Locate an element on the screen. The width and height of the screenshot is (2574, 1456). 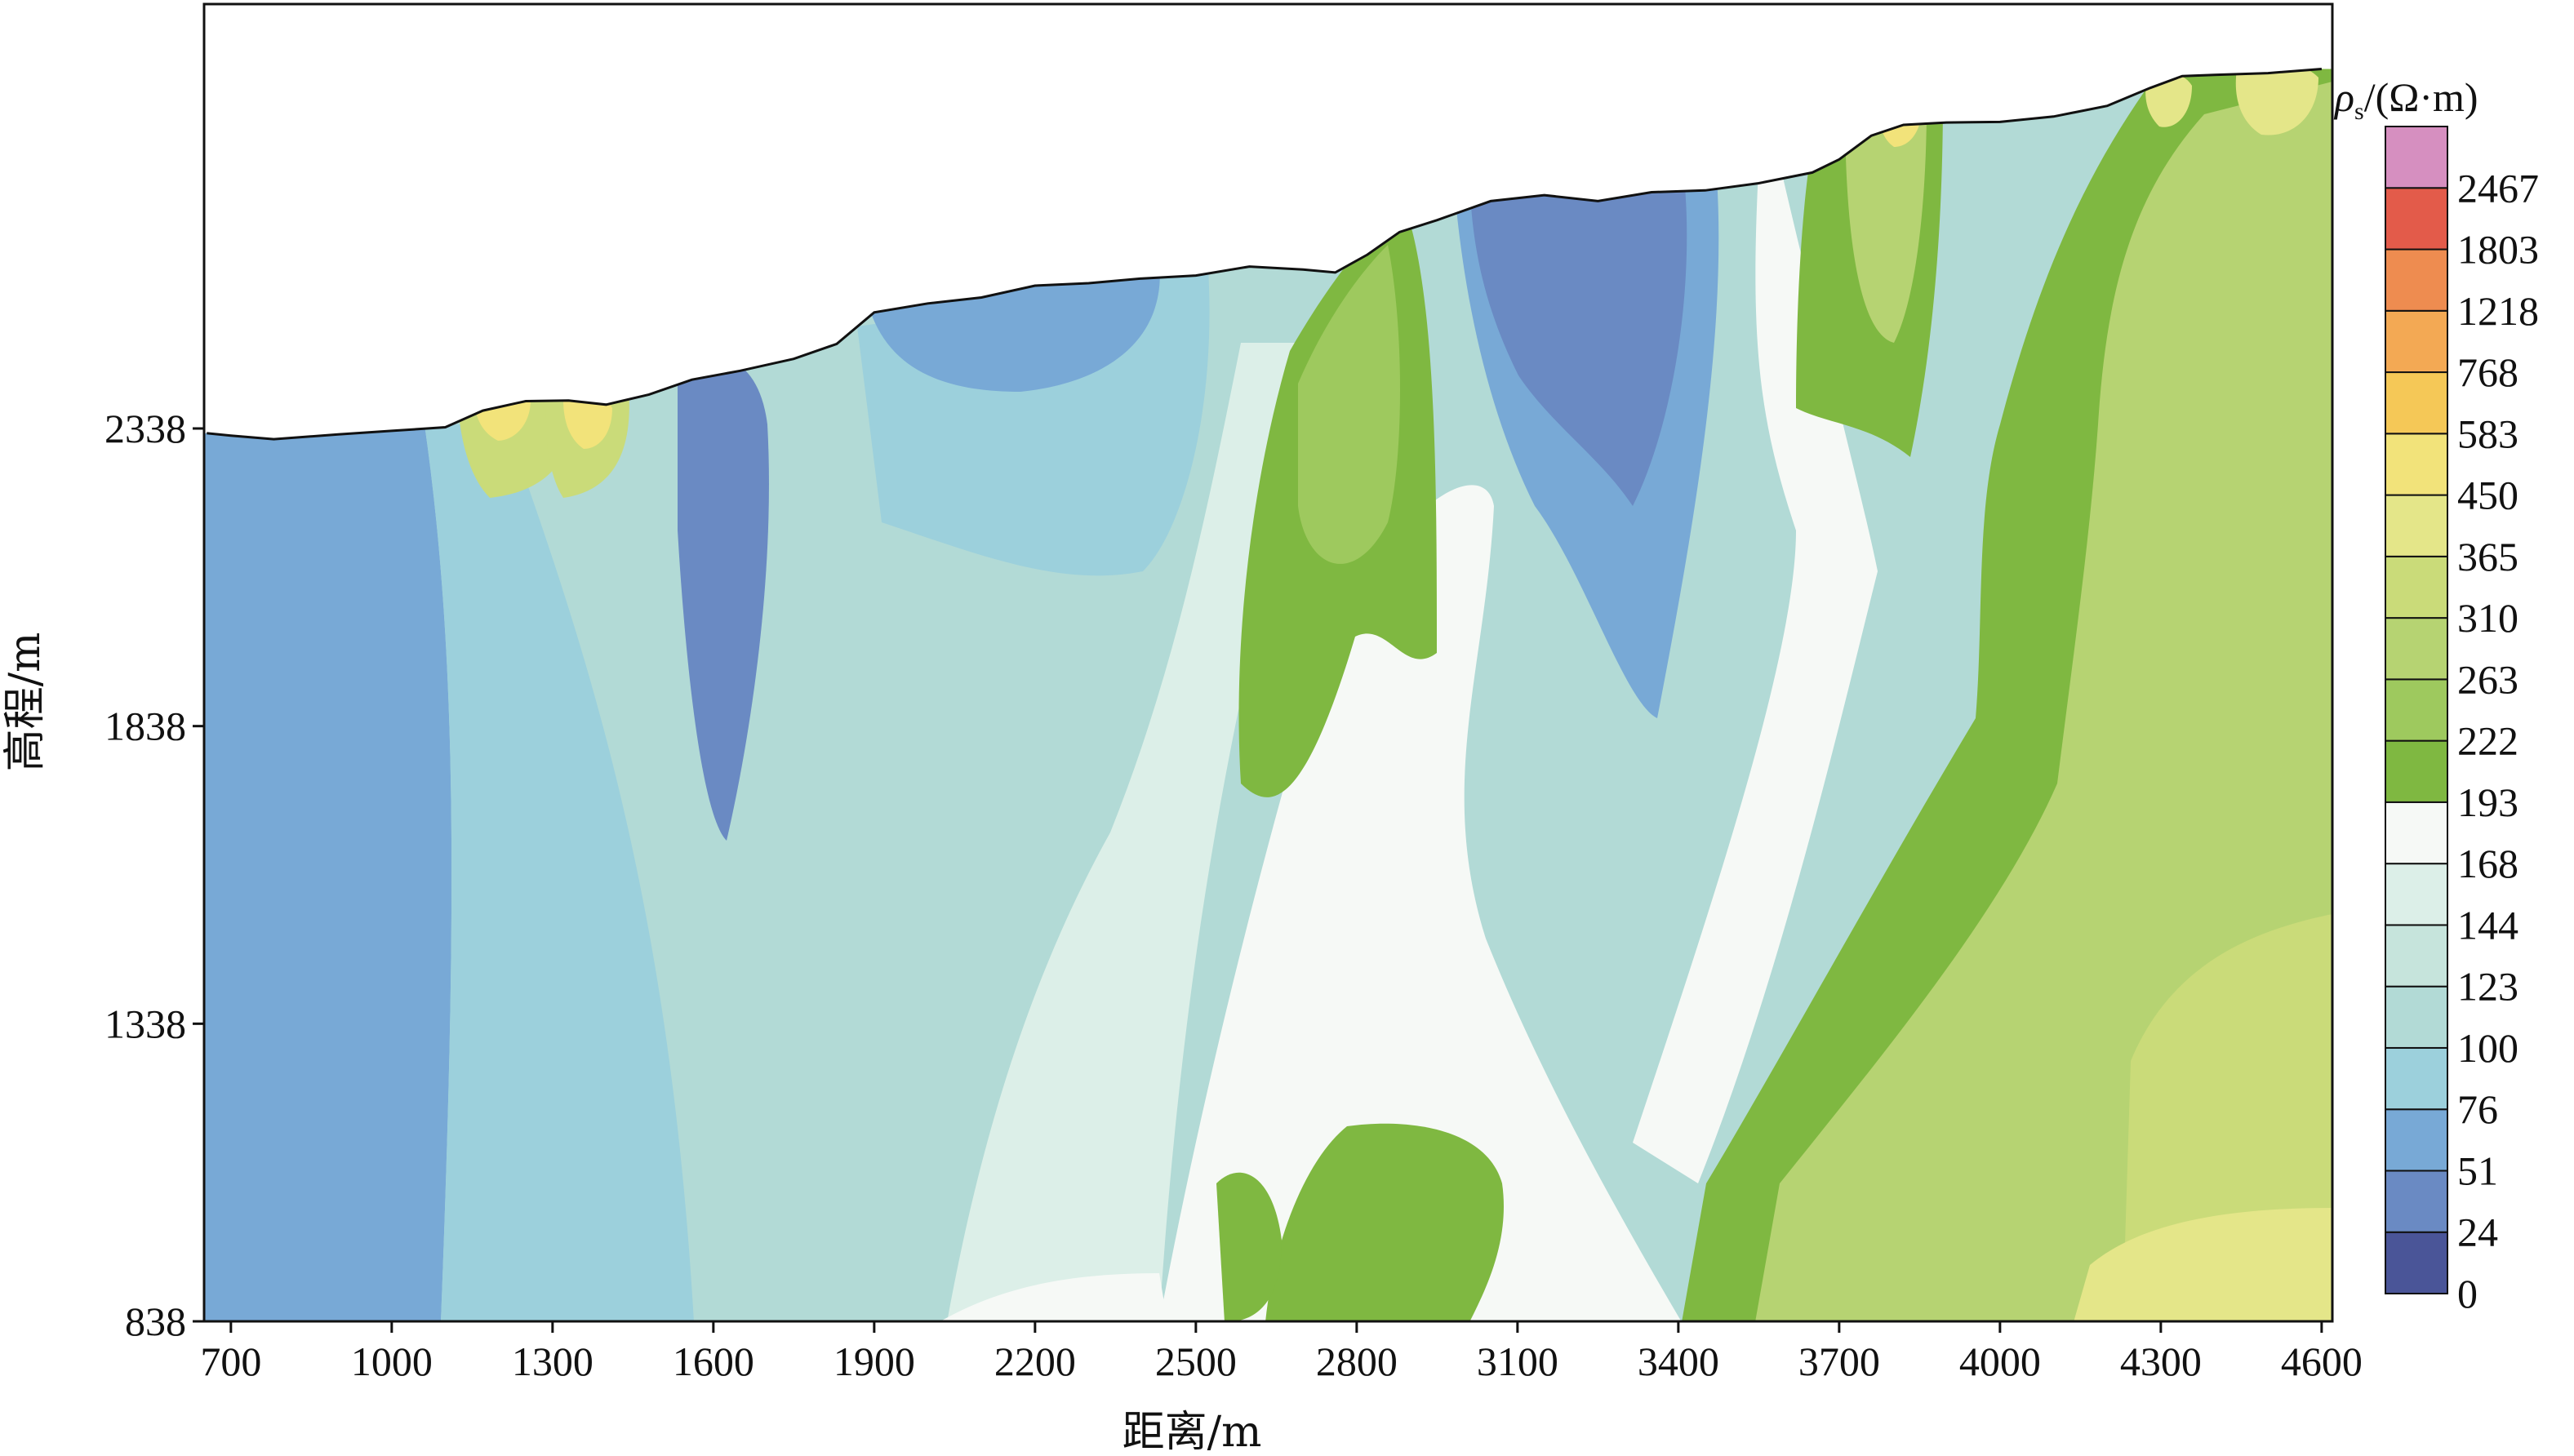
x-tick-label: 1900 is located at coordinates (874, 1361).